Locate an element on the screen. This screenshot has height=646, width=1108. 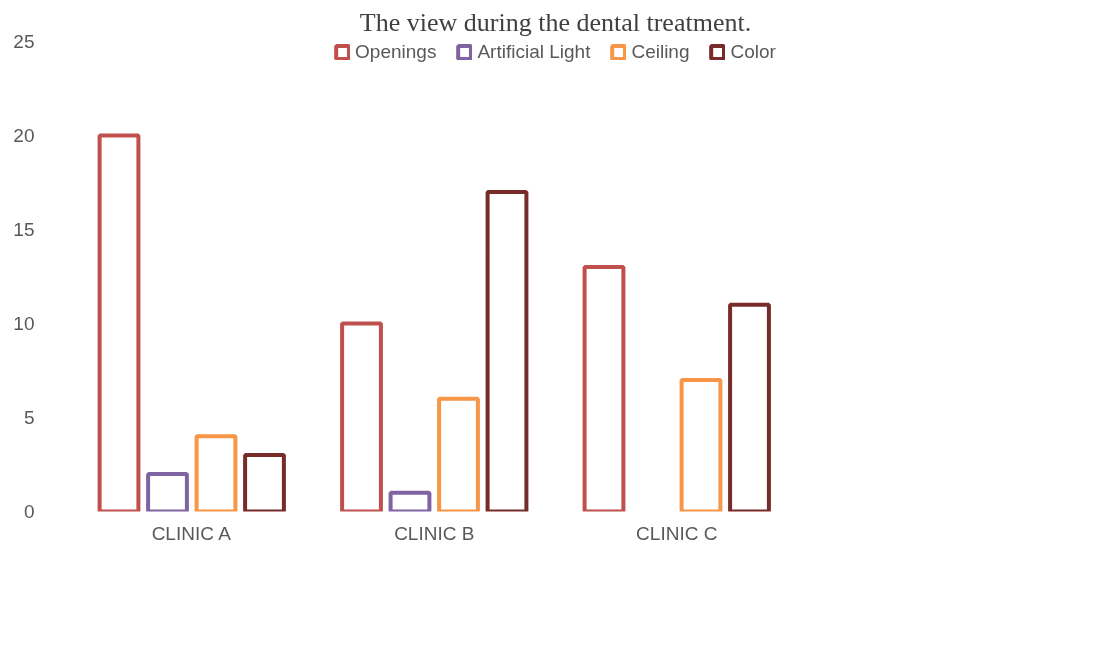
y-tick-label: 5 is located at coordinates (29, 417).